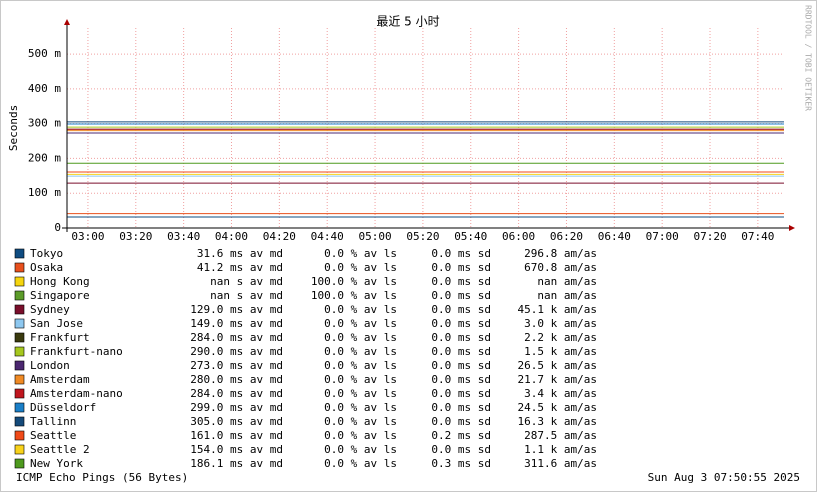  I want to click on legend-name: Düsseldorf, so click(63, 407).